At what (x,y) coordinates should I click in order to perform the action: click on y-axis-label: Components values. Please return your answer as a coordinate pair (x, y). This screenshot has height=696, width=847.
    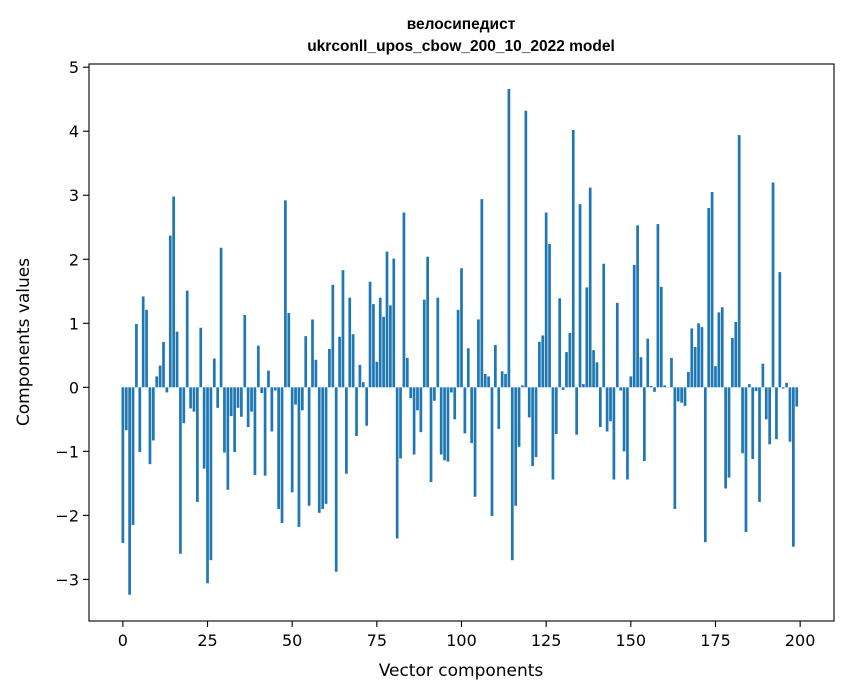
    Looking at the image, I should click on (24, 342).